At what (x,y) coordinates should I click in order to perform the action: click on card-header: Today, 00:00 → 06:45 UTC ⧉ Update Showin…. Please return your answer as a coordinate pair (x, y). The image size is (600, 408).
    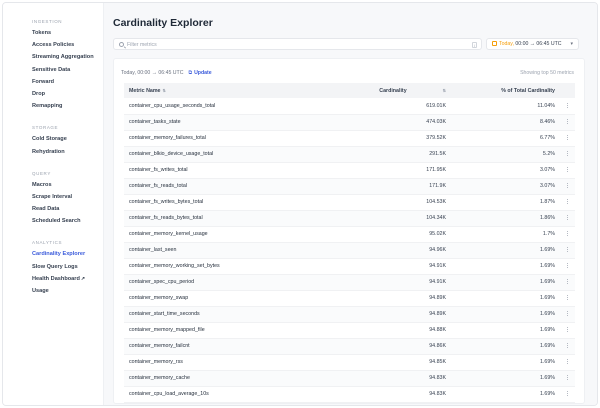
    Looking at the image, I should click on (347, 72).